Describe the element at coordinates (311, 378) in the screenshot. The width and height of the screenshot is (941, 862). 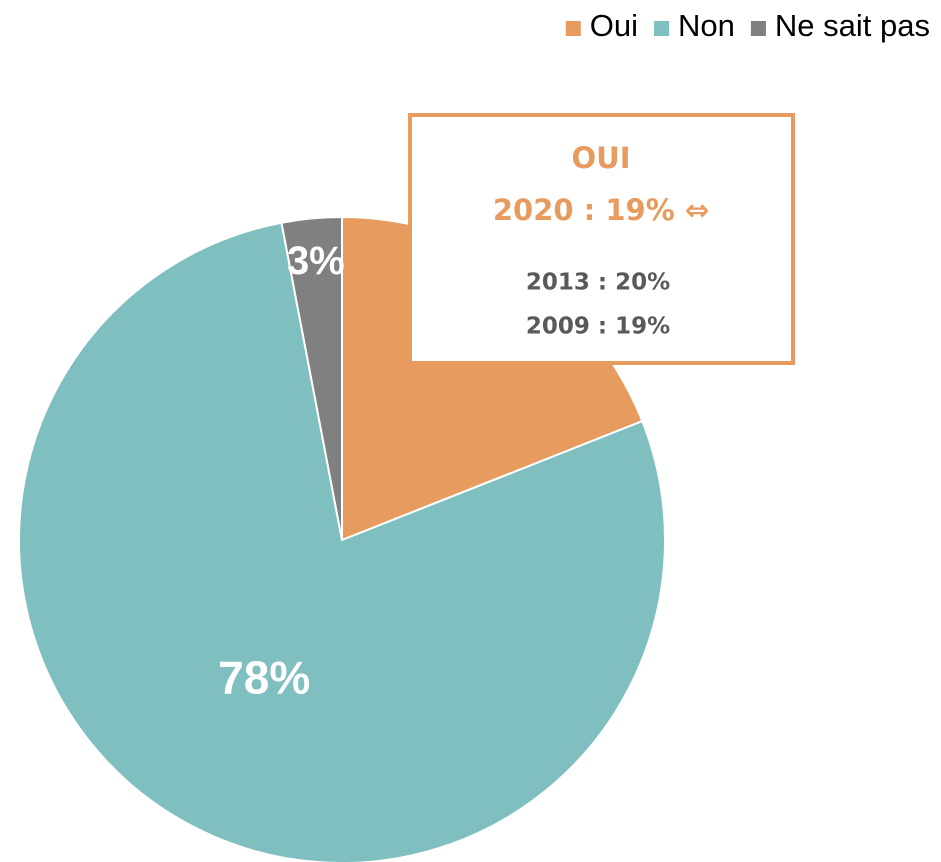
I see `pie-slice` at that location.